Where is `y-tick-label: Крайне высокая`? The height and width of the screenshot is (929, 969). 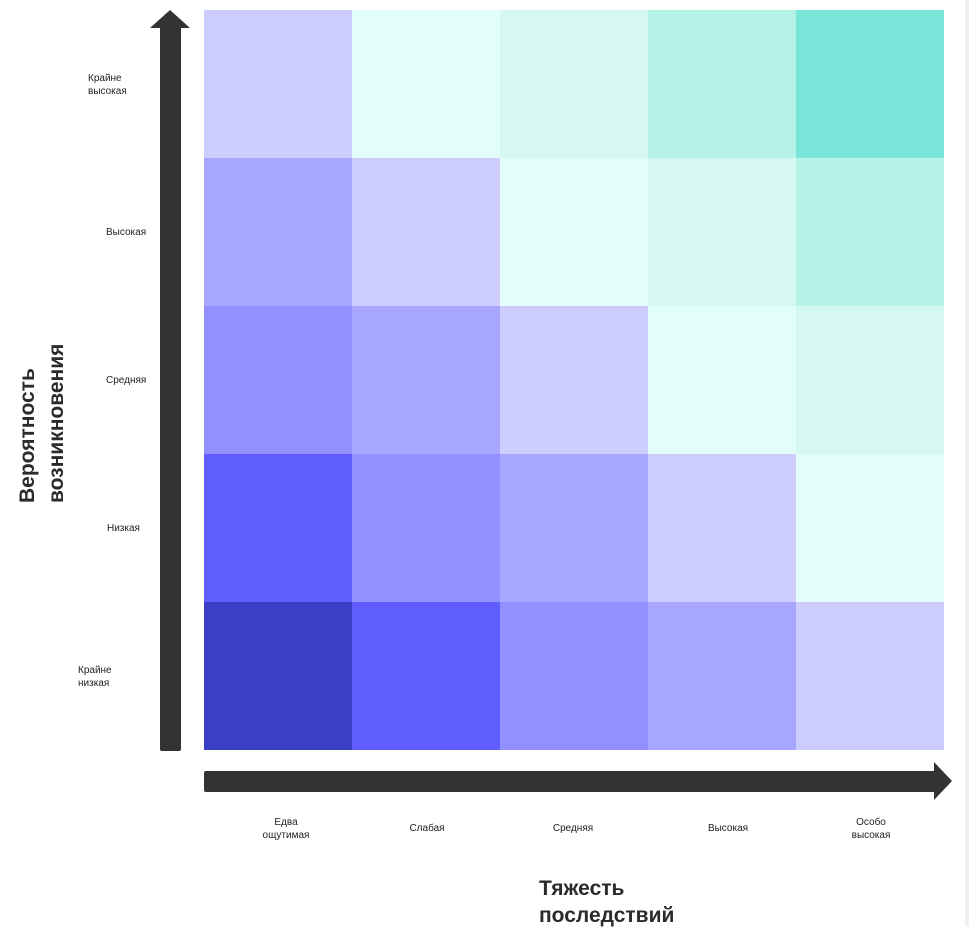
y-tick-label: Крайне высокая is located at coordinates (107, 85).